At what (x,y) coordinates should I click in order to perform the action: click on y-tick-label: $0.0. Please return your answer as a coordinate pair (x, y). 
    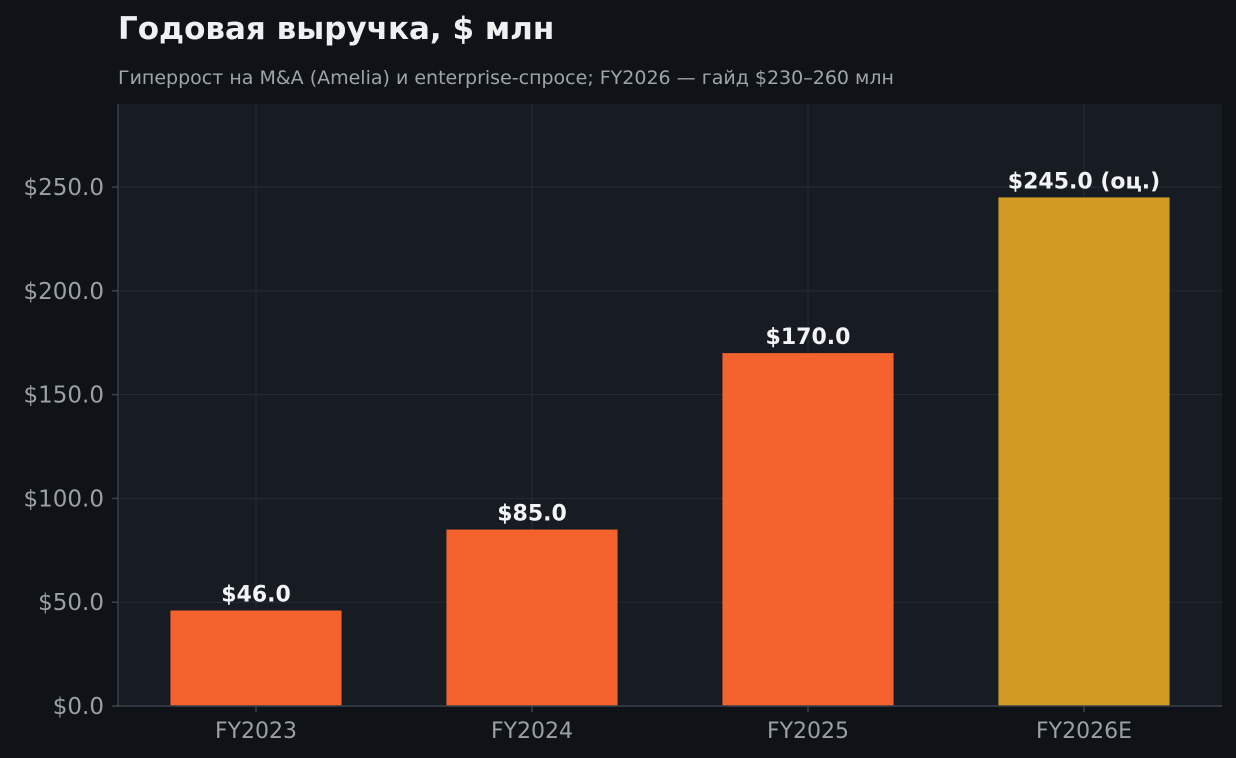
    Looking at the image, I should click on (78, 707).